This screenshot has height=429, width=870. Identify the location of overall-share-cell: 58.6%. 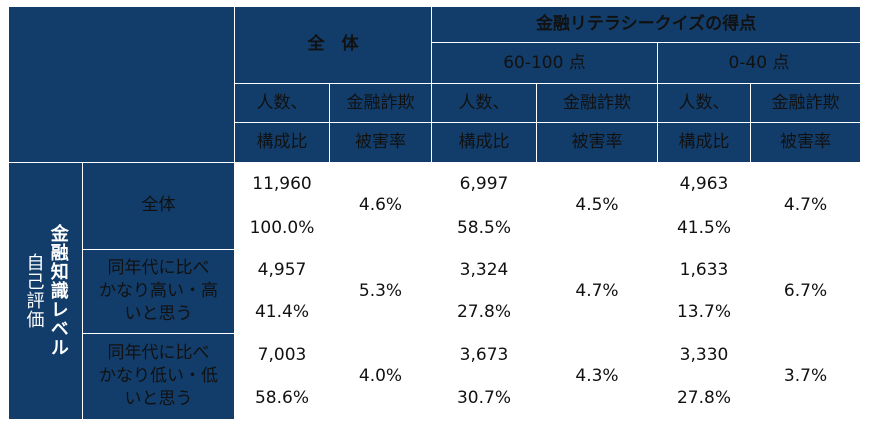
(282, 398).